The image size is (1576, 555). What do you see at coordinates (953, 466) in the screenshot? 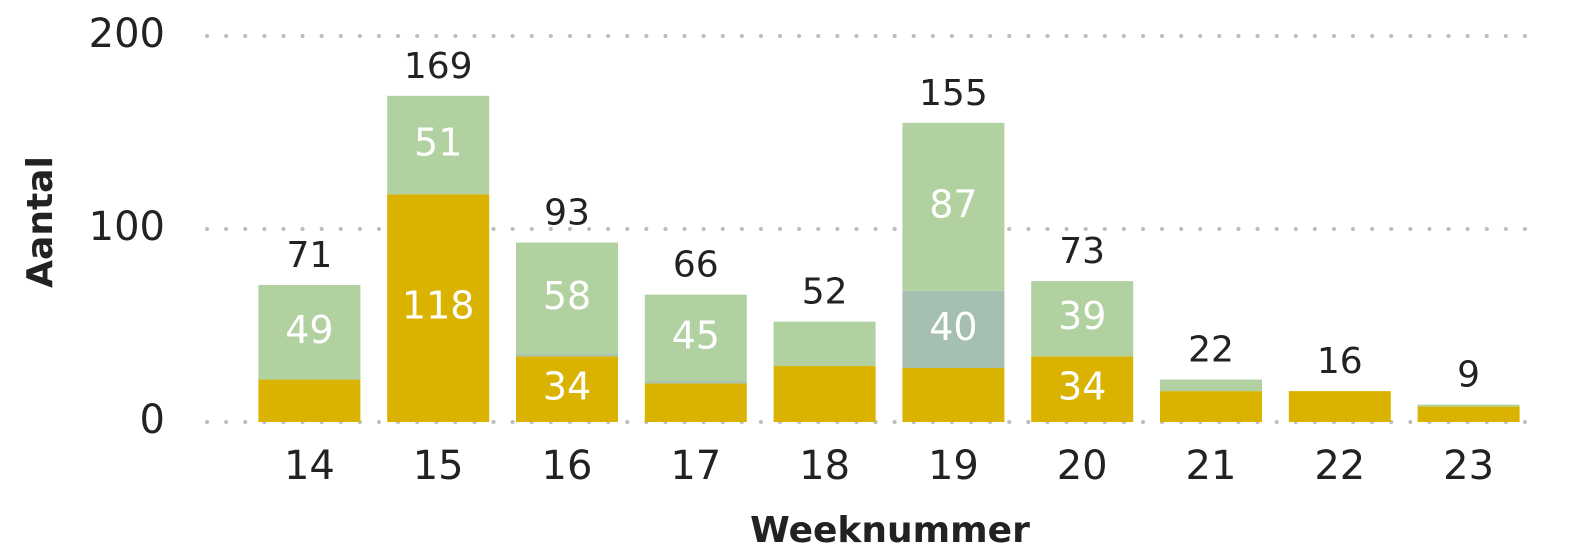
I see `x-tick-label: 19` at bounding box center [953, 466].